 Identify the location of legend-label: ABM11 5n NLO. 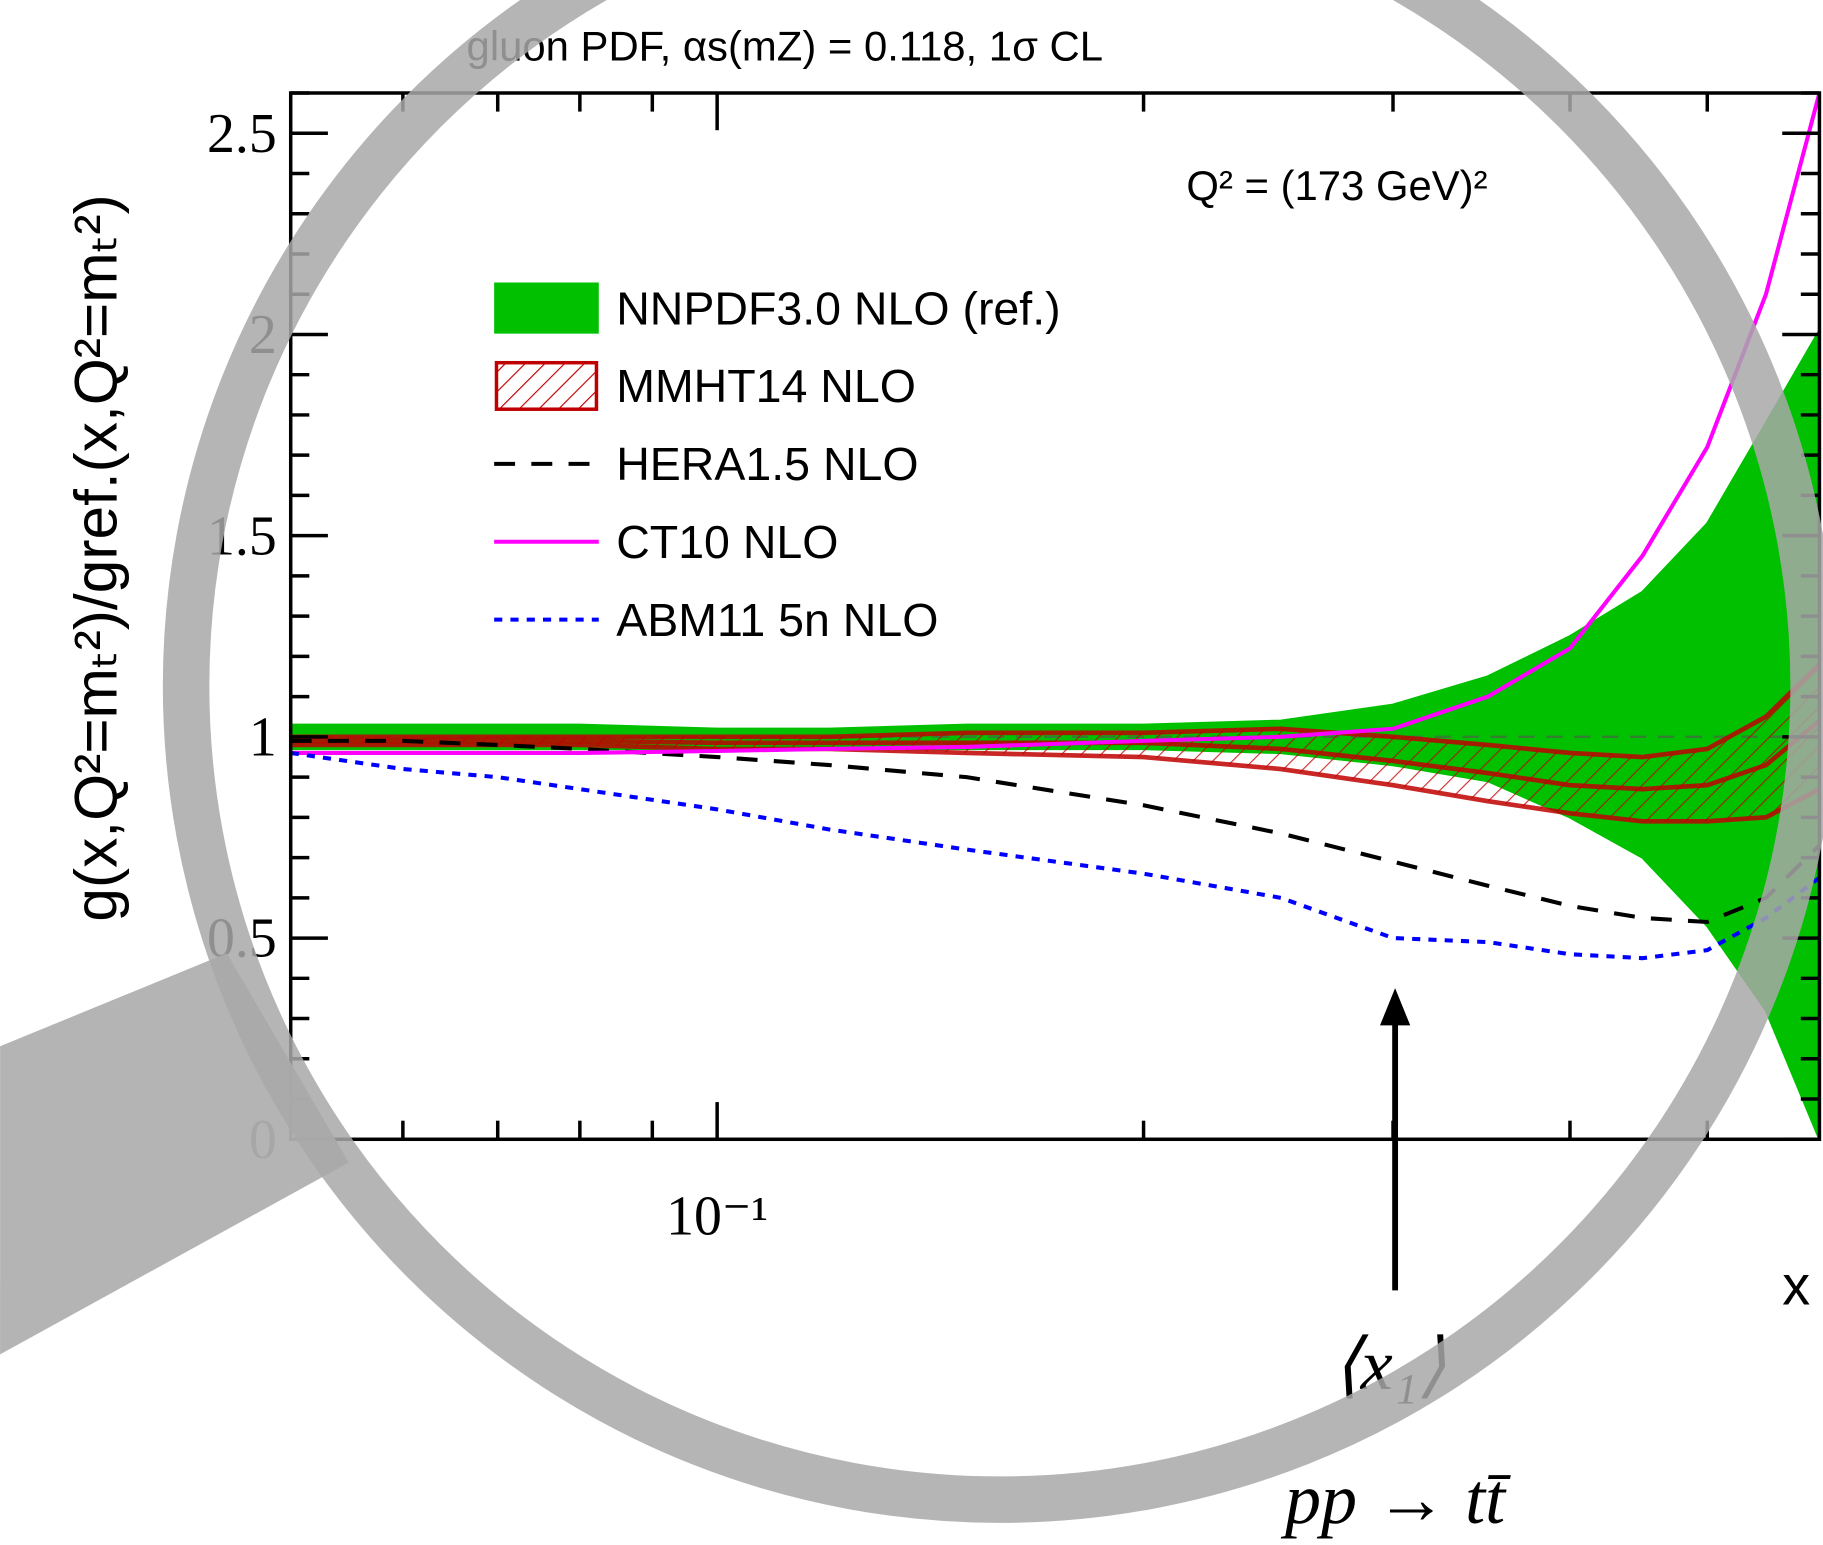
(777, 620).